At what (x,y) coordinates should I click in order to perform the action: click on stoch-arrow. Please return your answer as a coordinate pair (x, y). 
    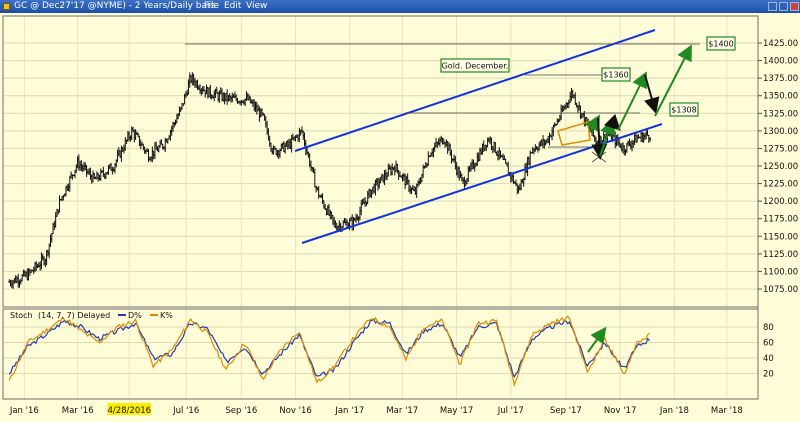
    Looking at the image, I should click on (597, 339).